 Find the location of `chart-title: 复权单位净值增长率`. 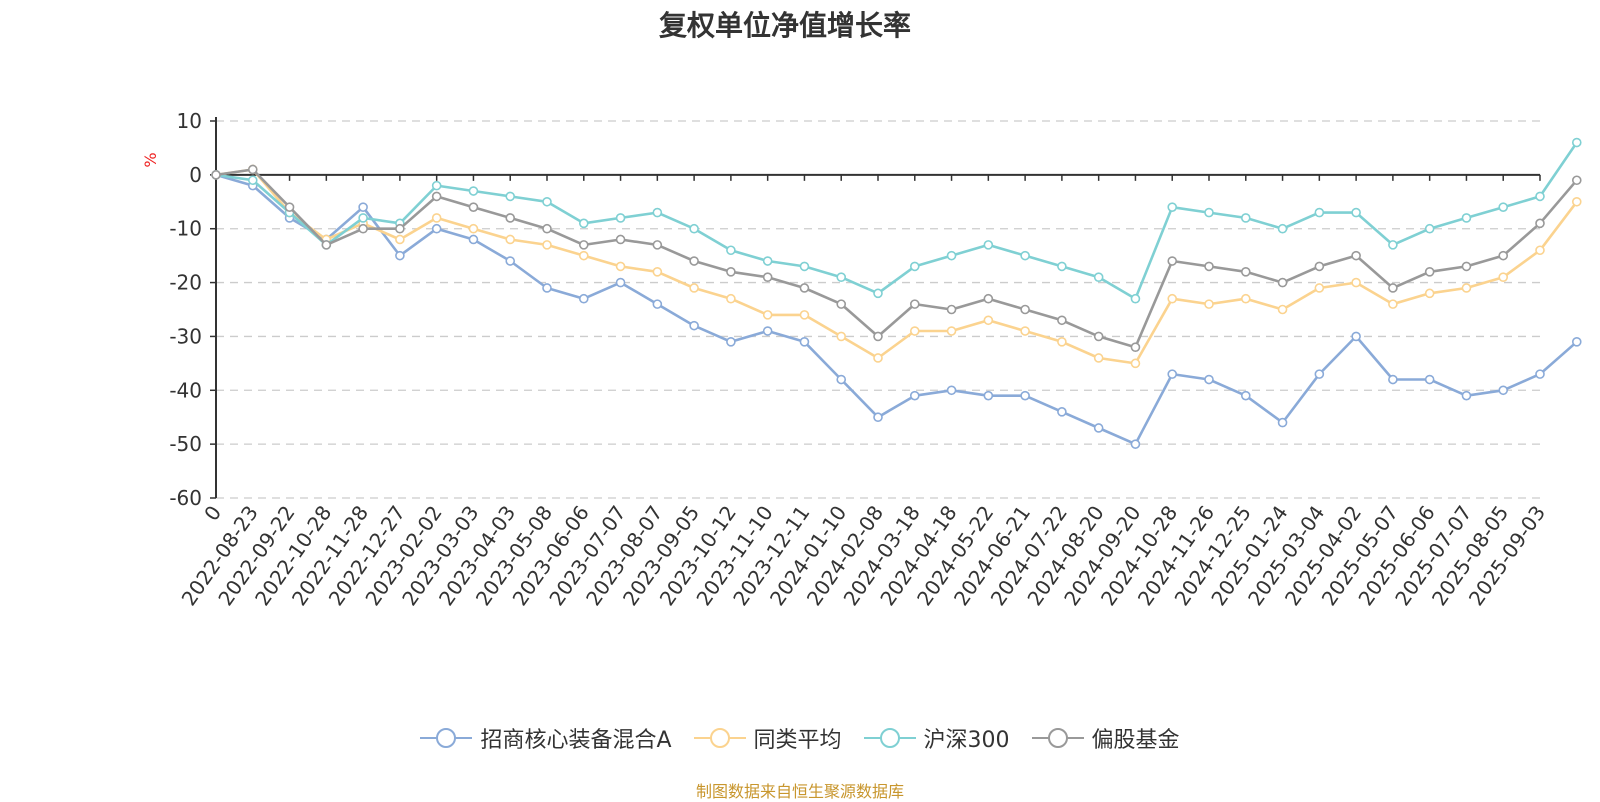

chart-title: 复权单位净值增长率 is located at coordinates (784, 25).